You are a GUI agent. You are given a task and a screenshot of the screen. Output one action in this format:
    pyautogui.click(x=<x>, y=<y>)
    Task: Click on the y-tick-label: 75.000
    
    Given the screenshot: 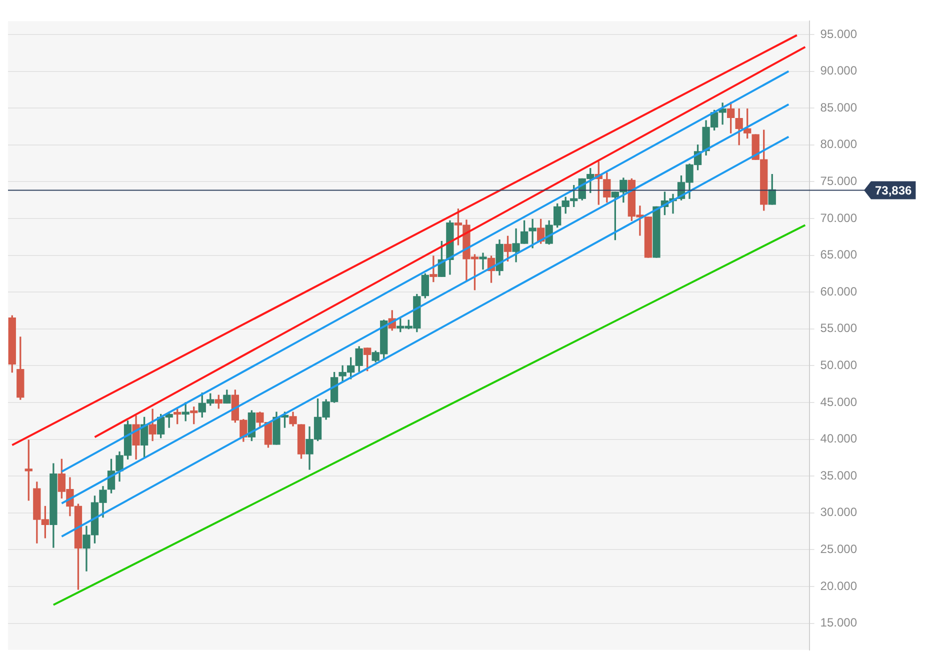 What is the action you would take?
    pyautogui.click(x=839, y=181)
    